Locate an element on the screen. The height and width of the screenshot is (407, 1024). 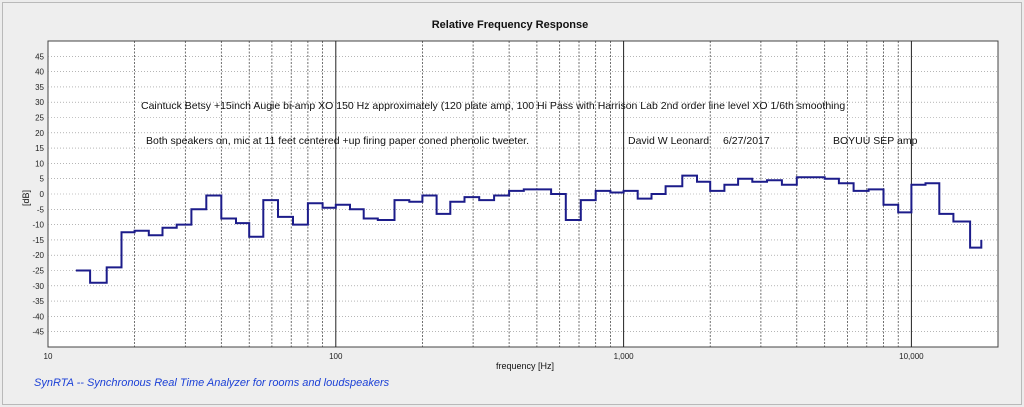
annotation-amp: BOYUU SEP amp is located at coordinates (875, 141).